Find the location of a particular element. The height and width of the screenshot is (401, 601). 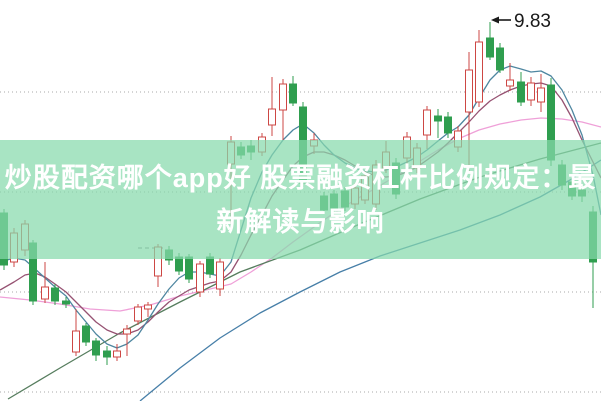

headline-line-2: 新解读与影响 is located at coordinates (300, 221).